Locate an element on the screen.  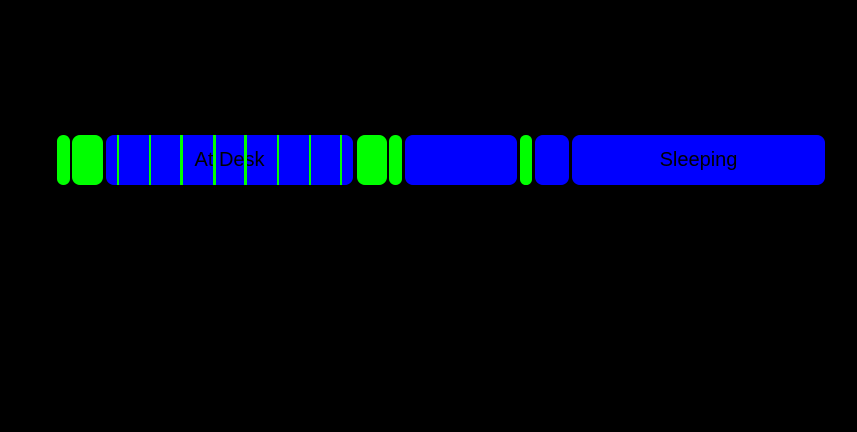
timeline-segment-sleeping: Sleeping is located at coordinates (698, 160).